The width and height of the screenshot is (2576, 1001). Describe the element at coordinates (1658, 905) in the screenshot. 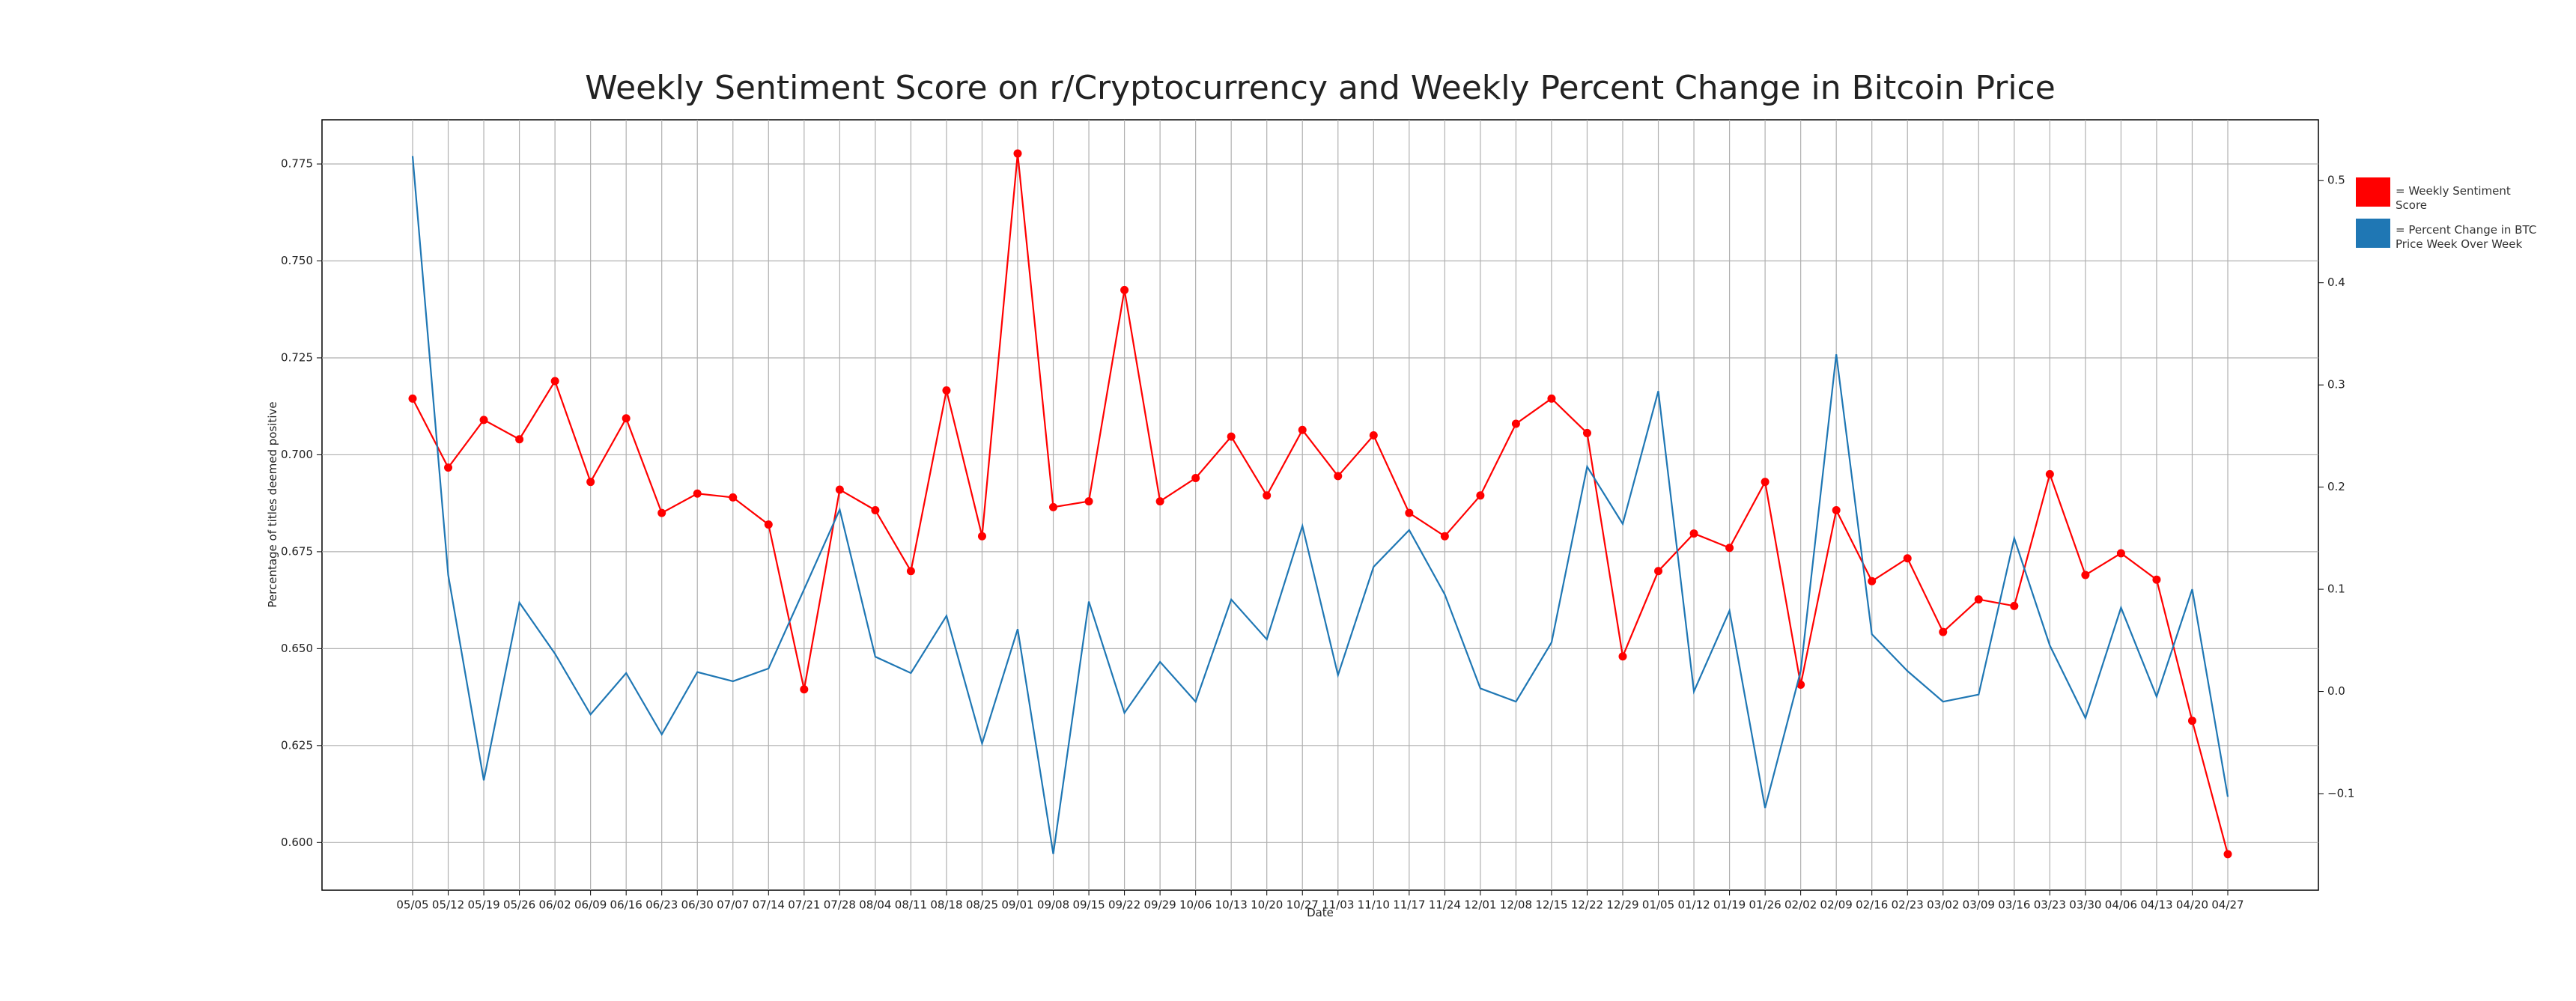

I see `x-tick-label: 01/05` at that location.